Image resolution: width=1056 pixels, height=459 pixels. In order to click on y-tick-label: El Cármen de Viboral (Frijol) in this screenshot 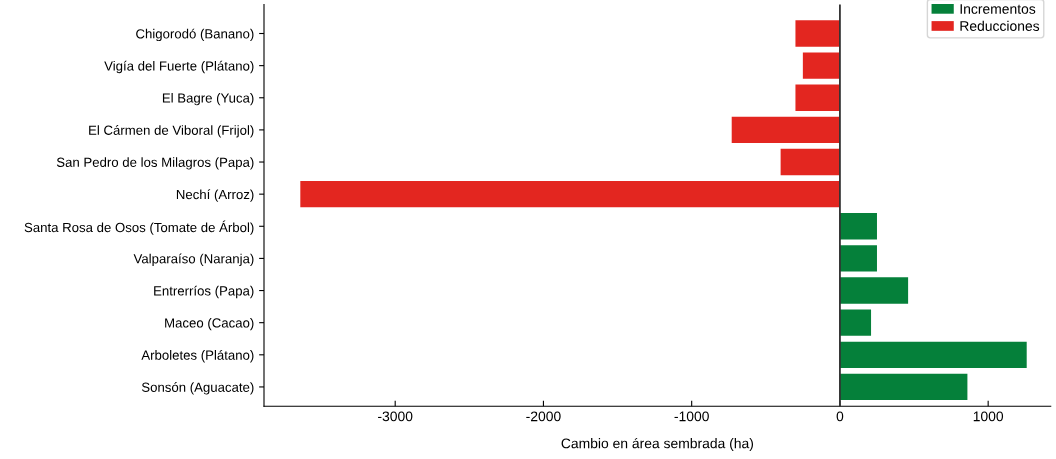, I will do `click(171, 131)`.